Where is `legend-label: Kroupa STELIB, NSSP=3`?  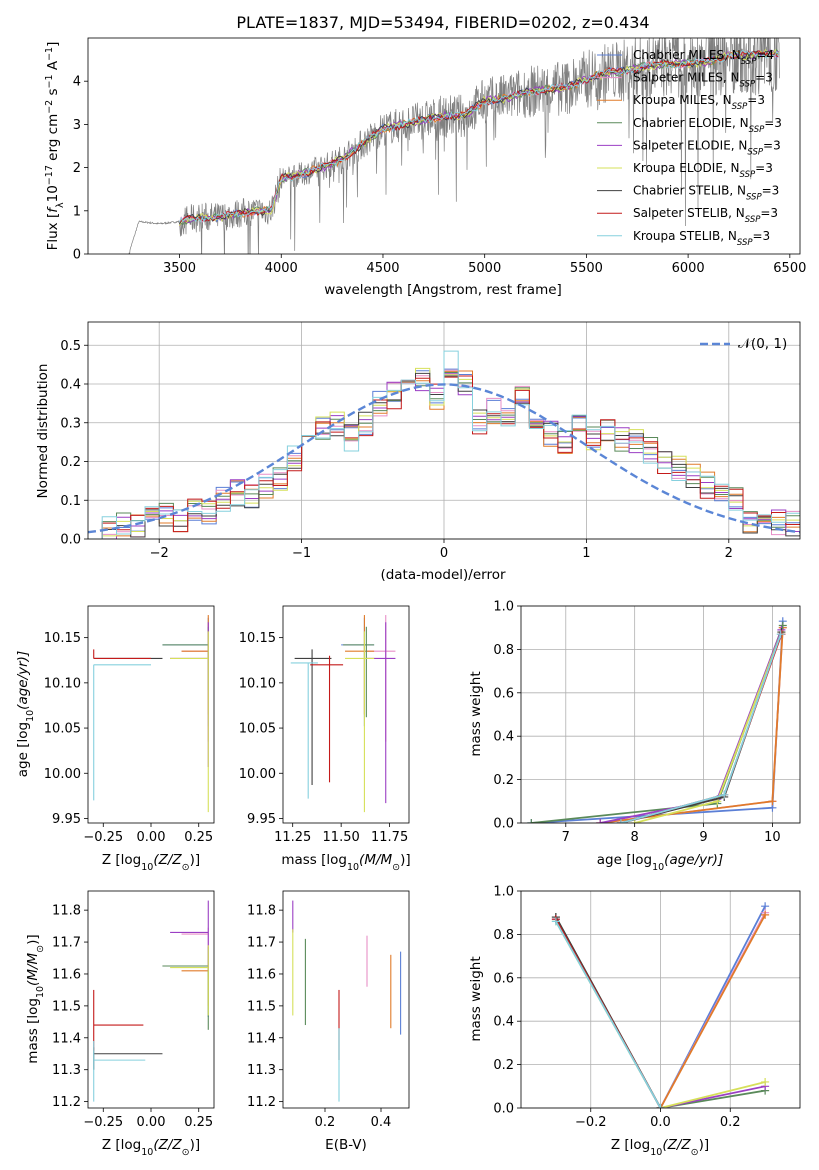 legend-label: Kroupa STELIB, NSSP=3 is located at coordinates (701, 238).